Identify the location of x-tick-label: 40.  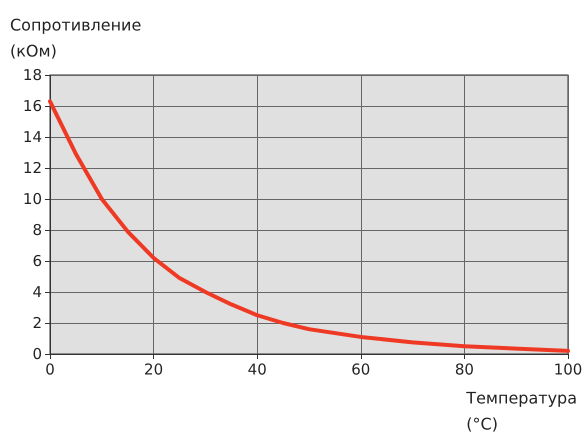
(257, 369).